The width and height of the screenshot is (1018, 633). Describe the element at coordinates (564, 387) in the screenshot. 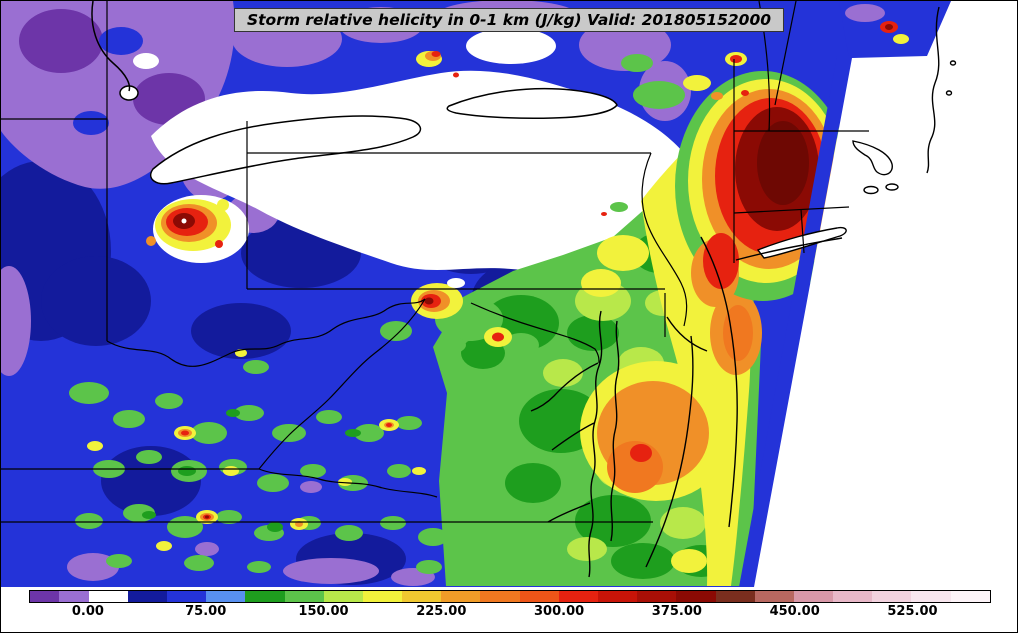

I see `potomac-river` at that location.